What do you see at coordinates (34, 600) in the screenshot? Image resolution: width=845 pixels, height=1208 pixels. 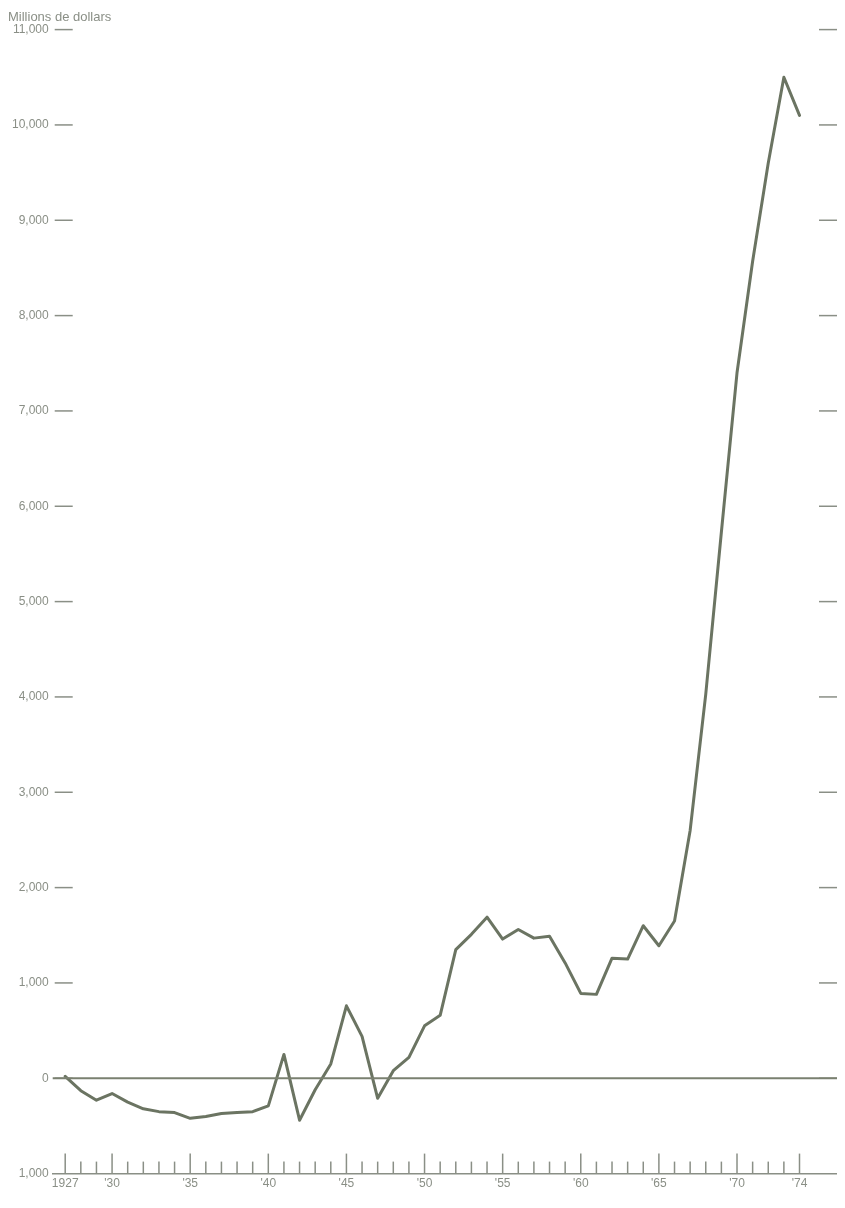 I see `y-tick-label: 5,000` at bounding box center [34, 600].